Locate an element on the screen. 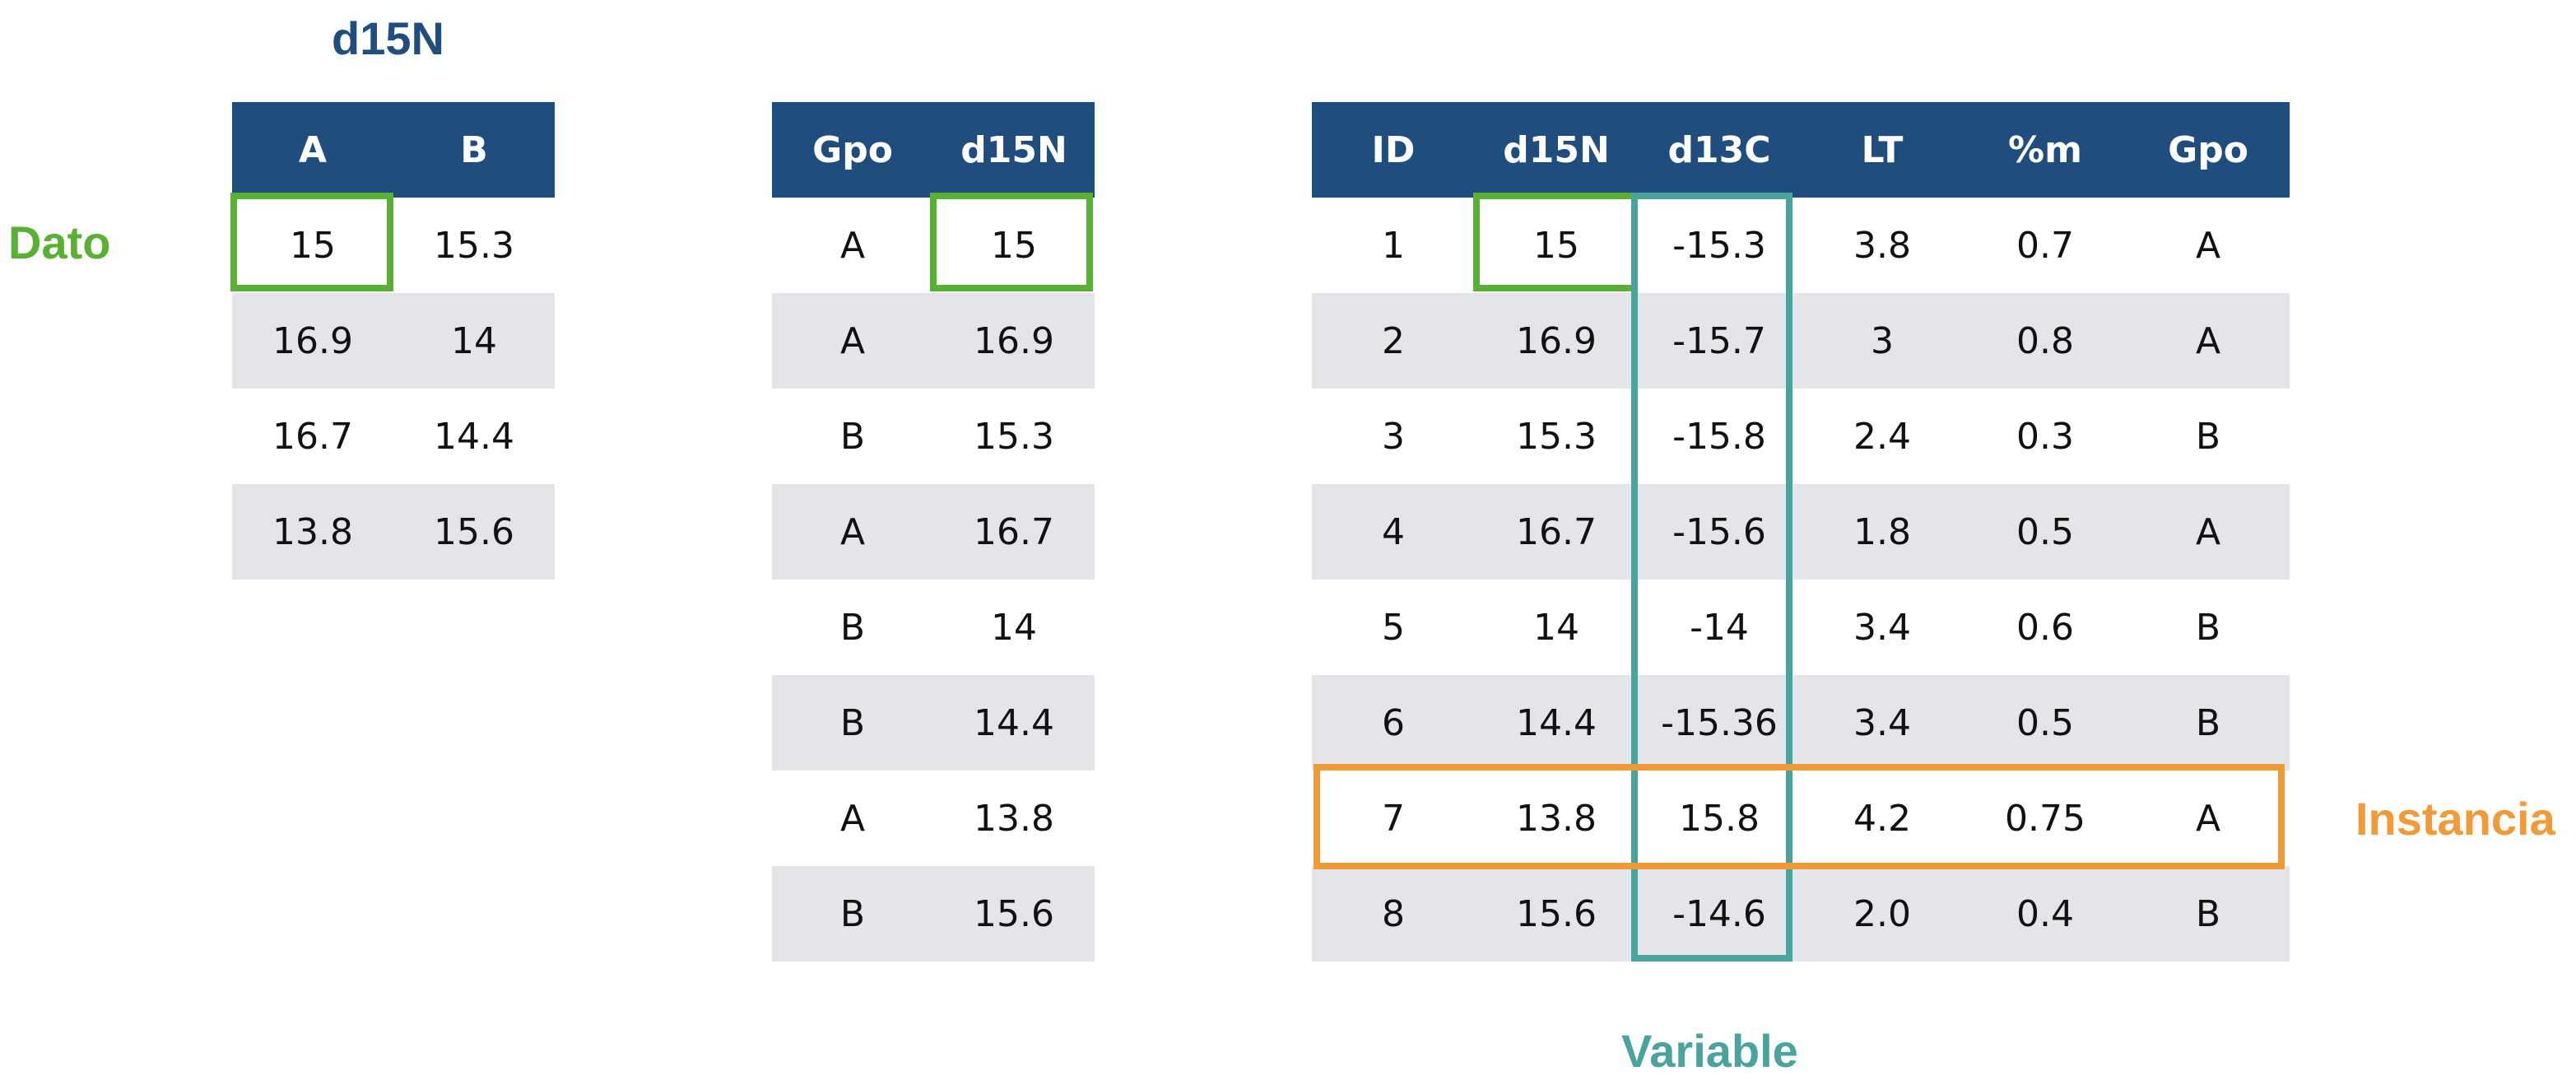 Image resolution: width=2576 pixels, height=1085 pixels. column-header: B is located at coordinates (474, 150).